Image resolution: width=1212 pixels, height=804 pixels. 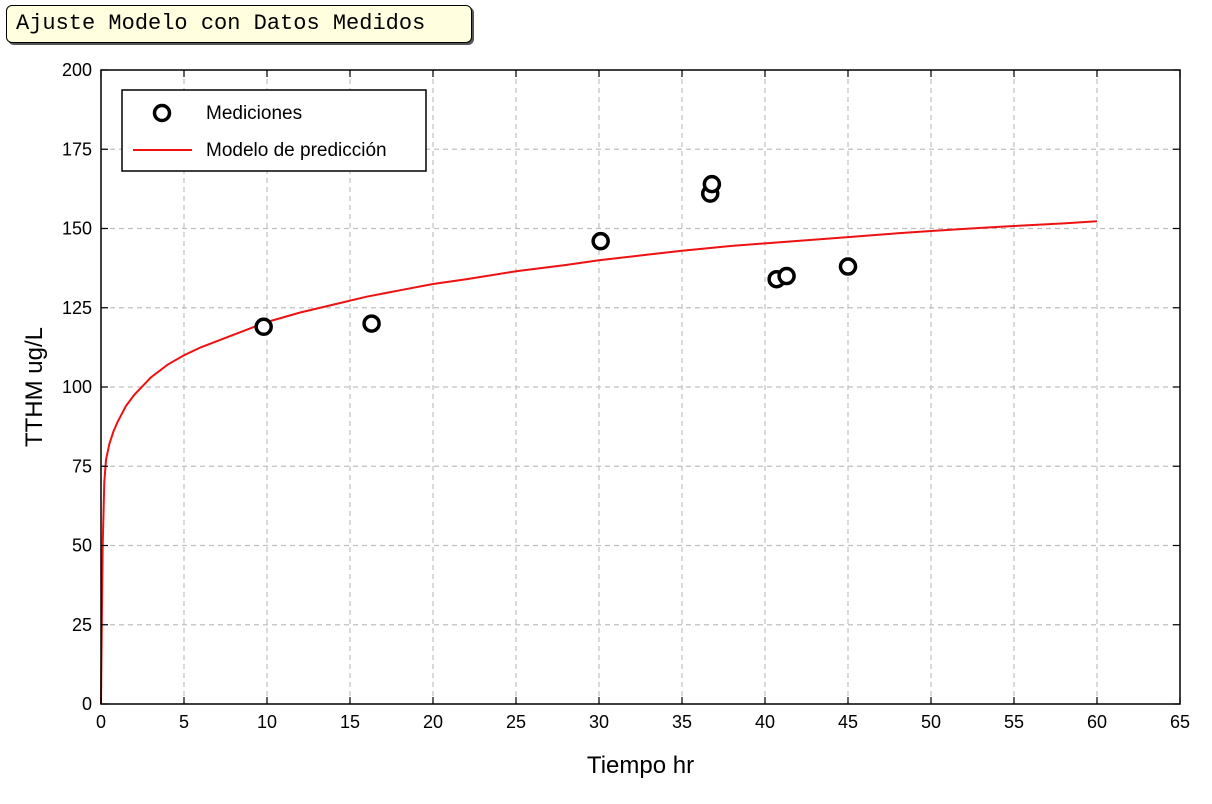 What do you see at coordinates (77, 387) in the screenshot?
I see `y-tick-label: 100` at bounding box center [77, 387].